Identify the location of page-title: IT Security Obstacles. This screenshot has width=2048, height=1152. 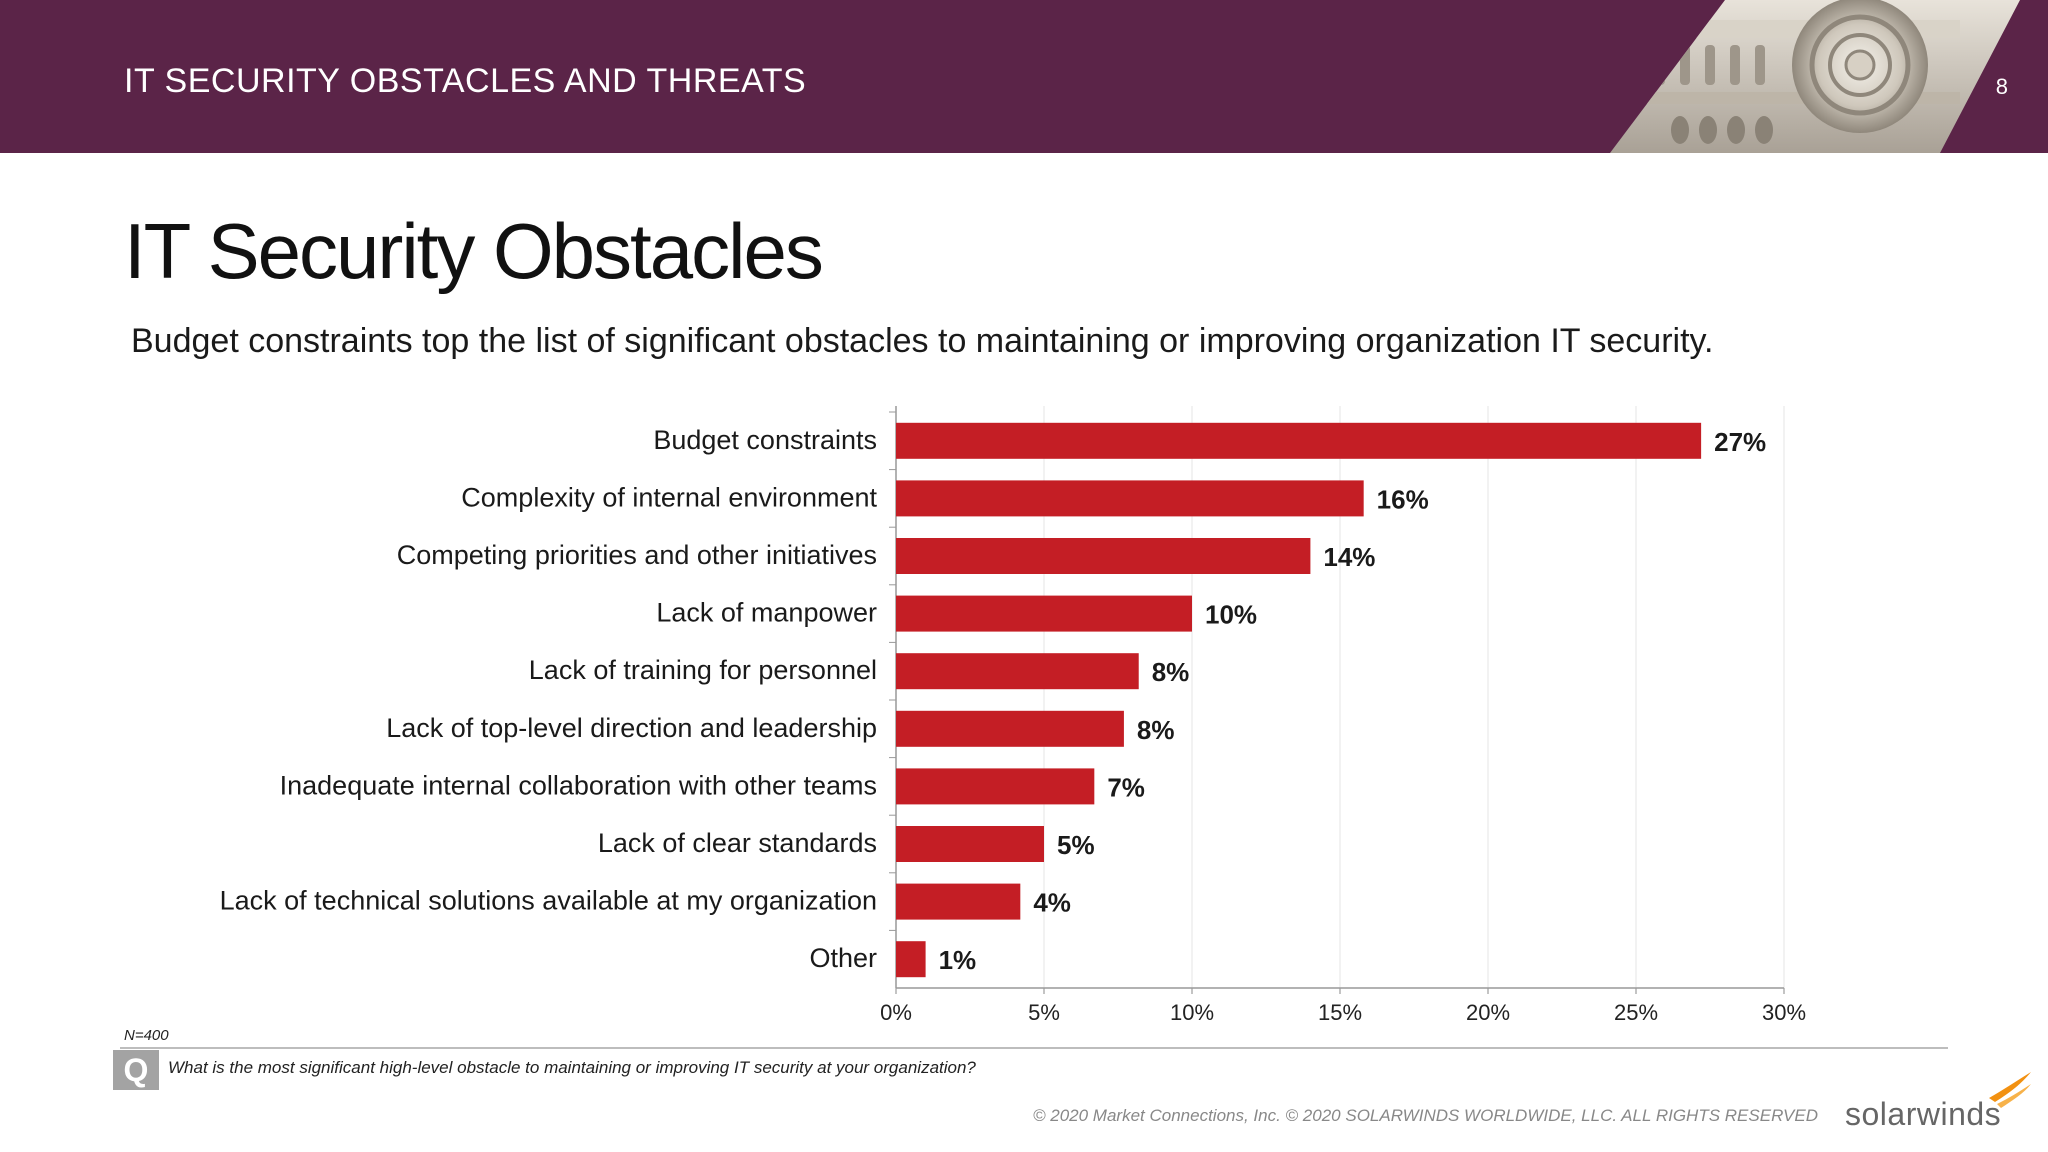
(474, 251).